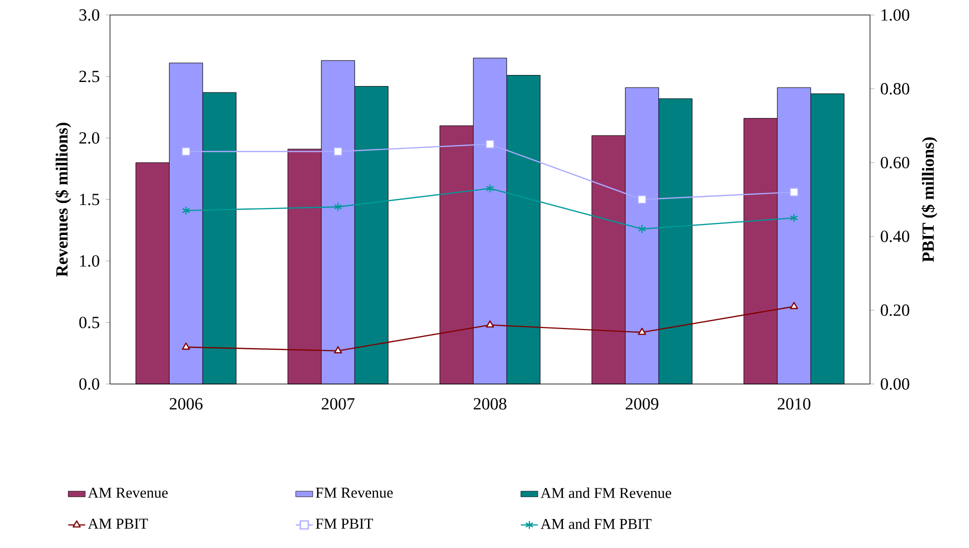 This screenshot has width=969, height=548. Describe the element at coordinates (642, 404) in the screenshot. I see `x-tick-label: 2009` at that location.